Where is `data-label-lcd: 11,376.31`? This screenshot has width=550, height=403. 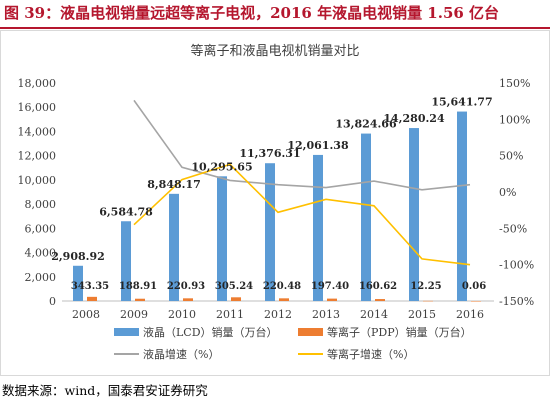 data-label-lcd: 11,376.31 is located at coordinates (269, 153).